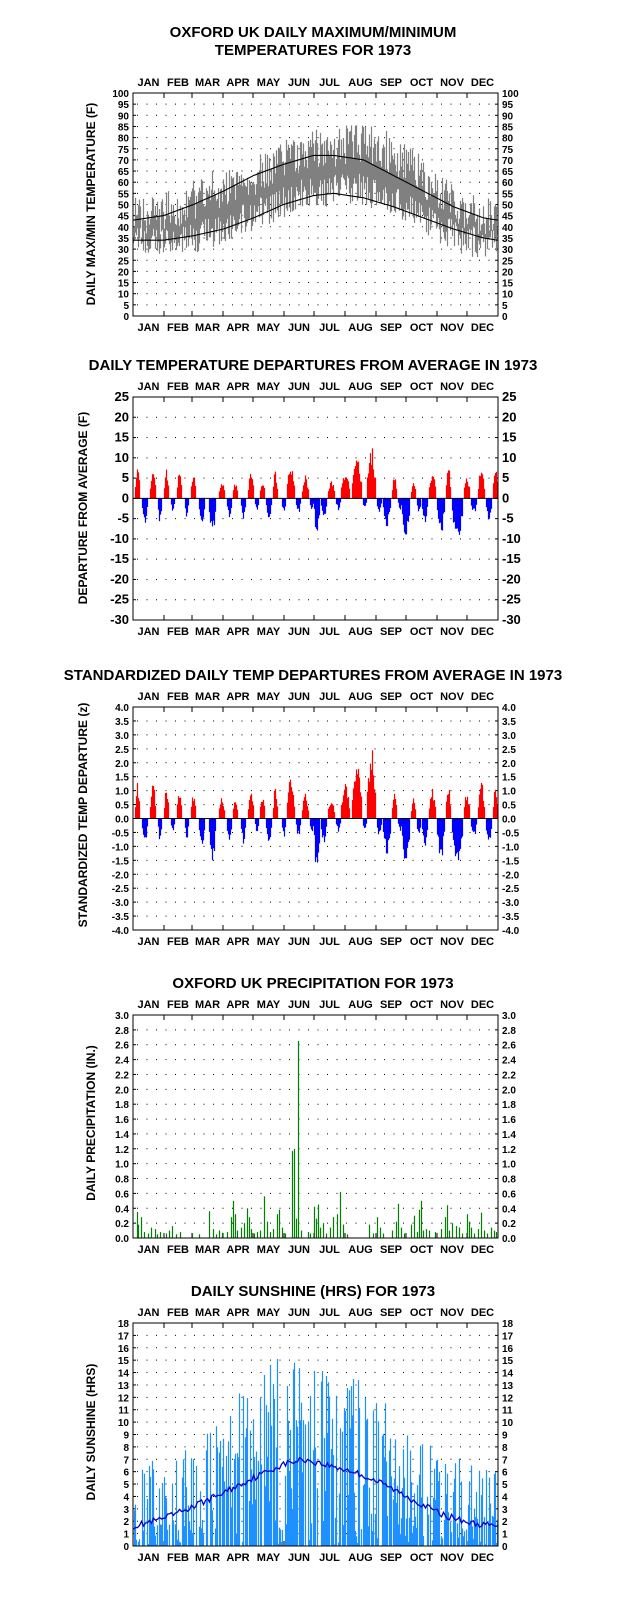  Describe the element at coordinates (122, 708) in the screenshot. I see `chart3-y-tick-label-left: 4.0` at that location.